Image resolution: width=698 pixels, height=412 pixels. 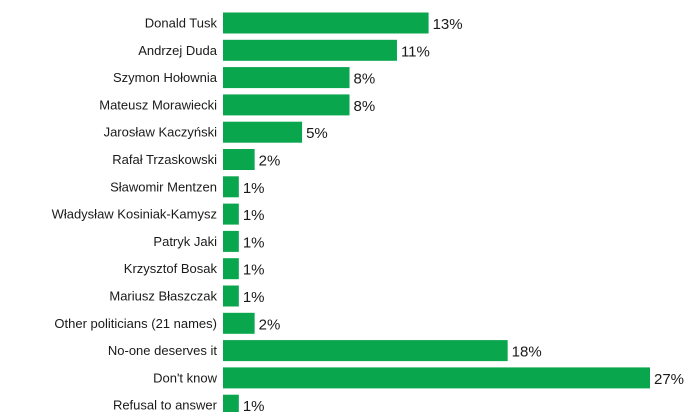 What do you see at coordinates (163, 186) in the screenshot?
I see `category-label: Sławomir Mentzen` at bounding box center [163, 186].